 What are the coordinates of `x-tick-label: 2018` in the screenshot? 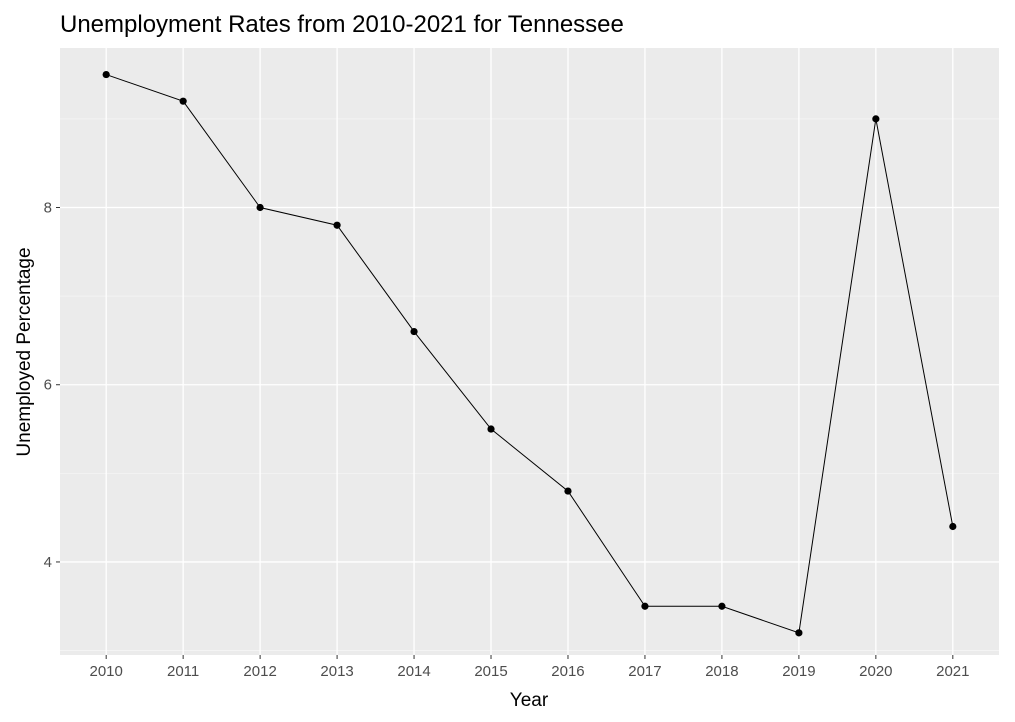 It's located at (721, 671).